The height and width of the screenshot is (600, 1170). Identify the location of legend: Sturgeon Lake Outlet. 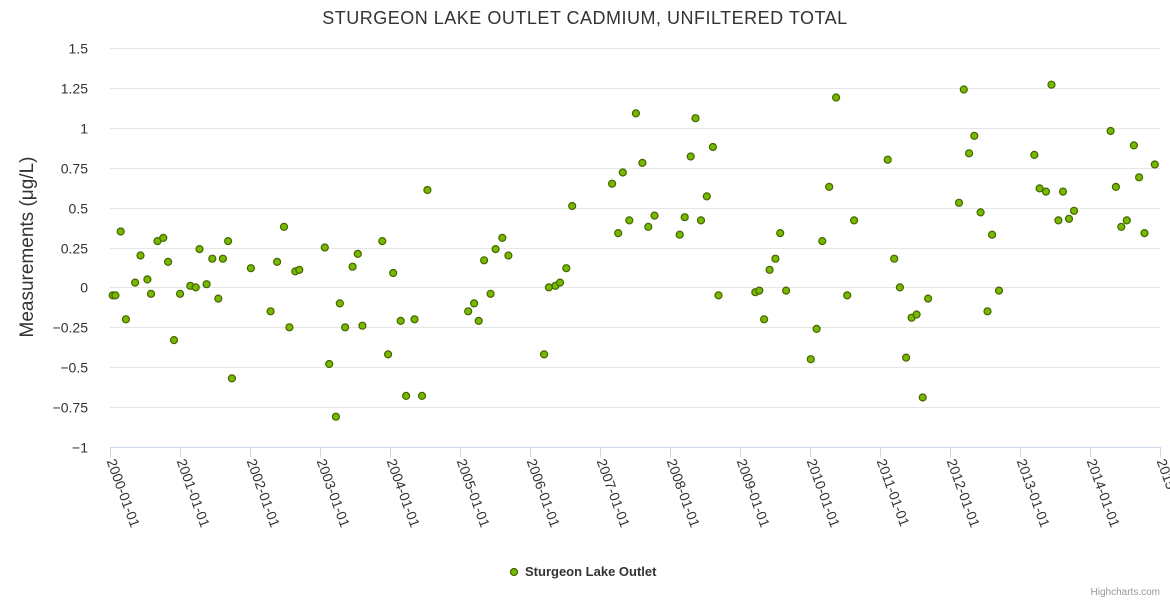
(583, 571).